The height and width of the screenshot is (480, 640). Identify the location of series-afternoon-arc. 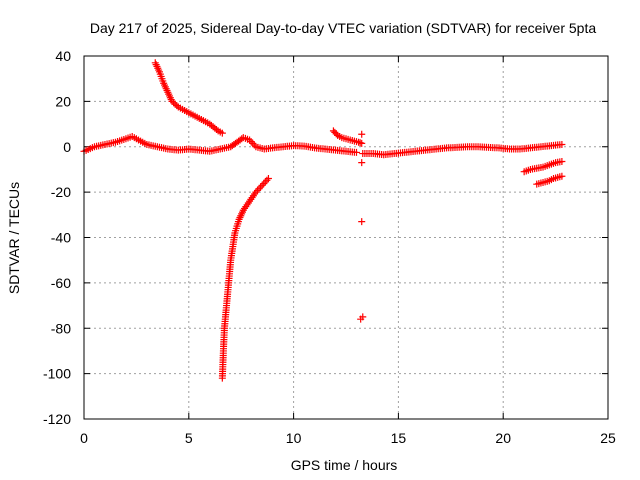
(347, 137).